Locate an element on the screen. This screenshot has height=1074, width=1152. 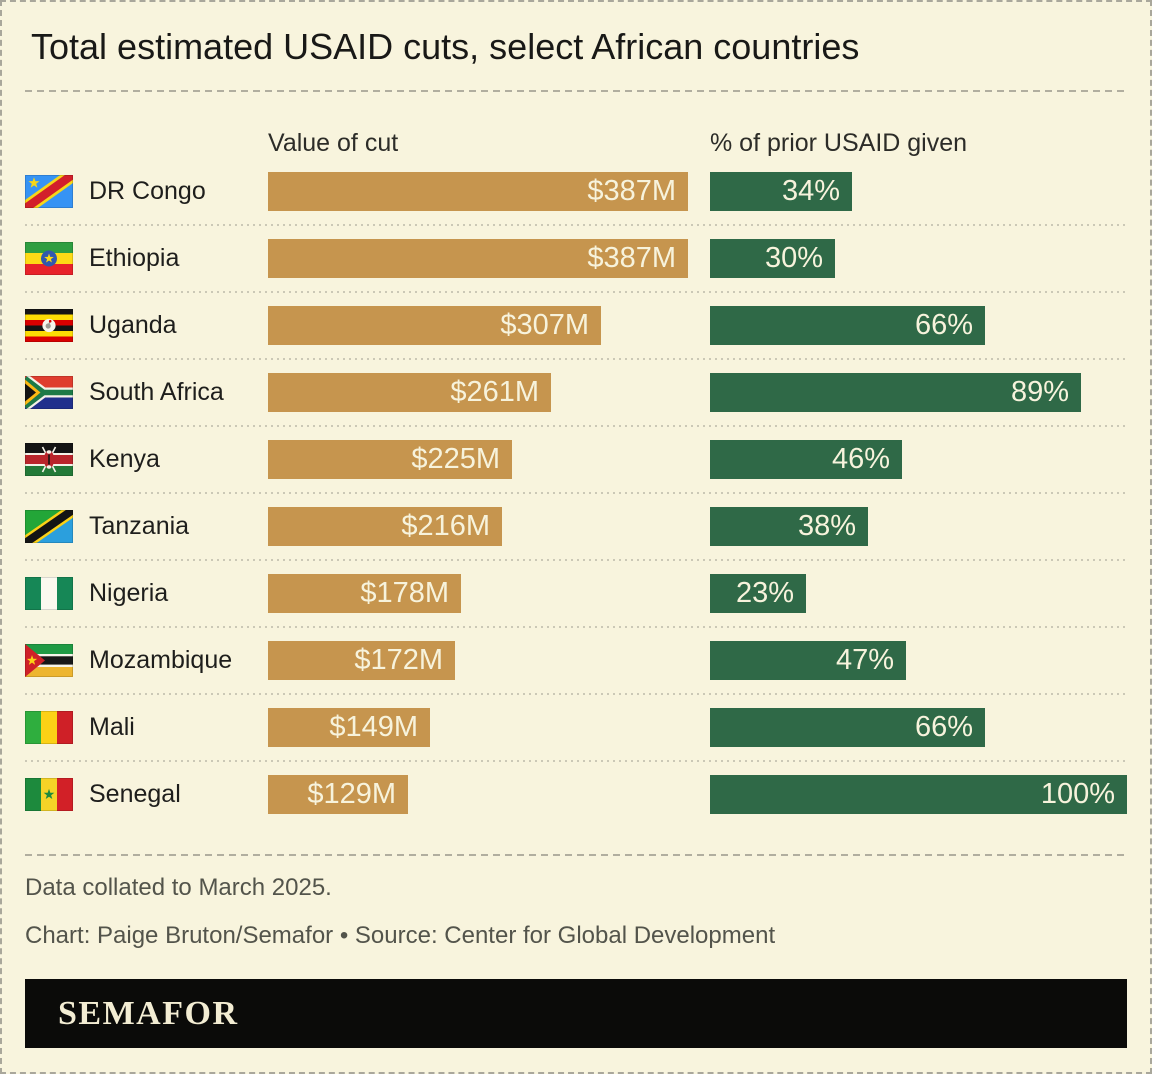
value-label: $216M is located at coordinates (445, 526).